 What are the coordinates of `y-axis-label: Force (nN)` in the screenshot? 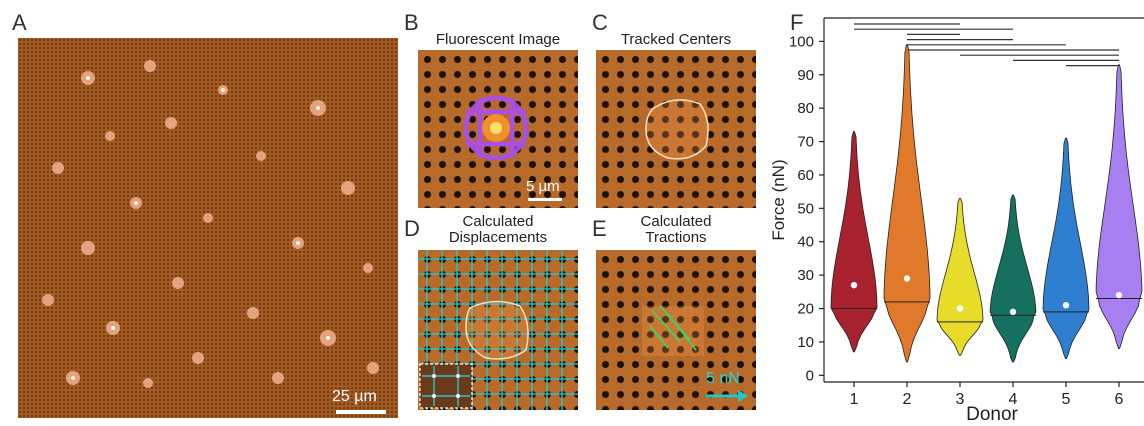 It's located at (778, 199).